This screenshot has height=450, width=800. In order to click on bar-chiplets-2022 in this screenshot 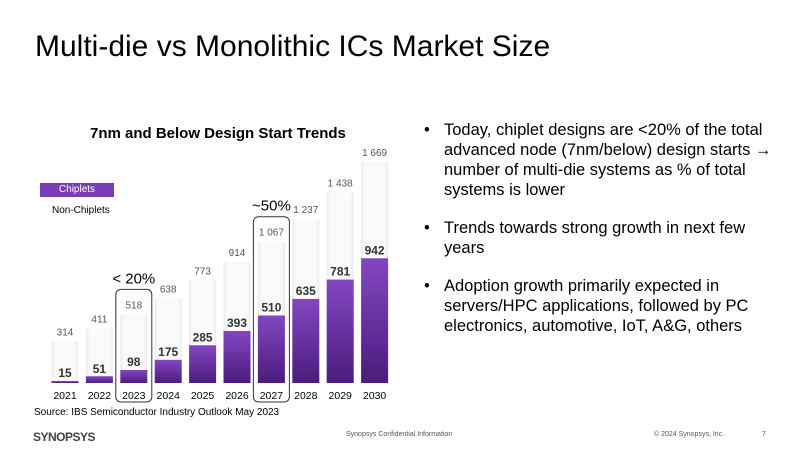, I will do `click(99, 379)`.